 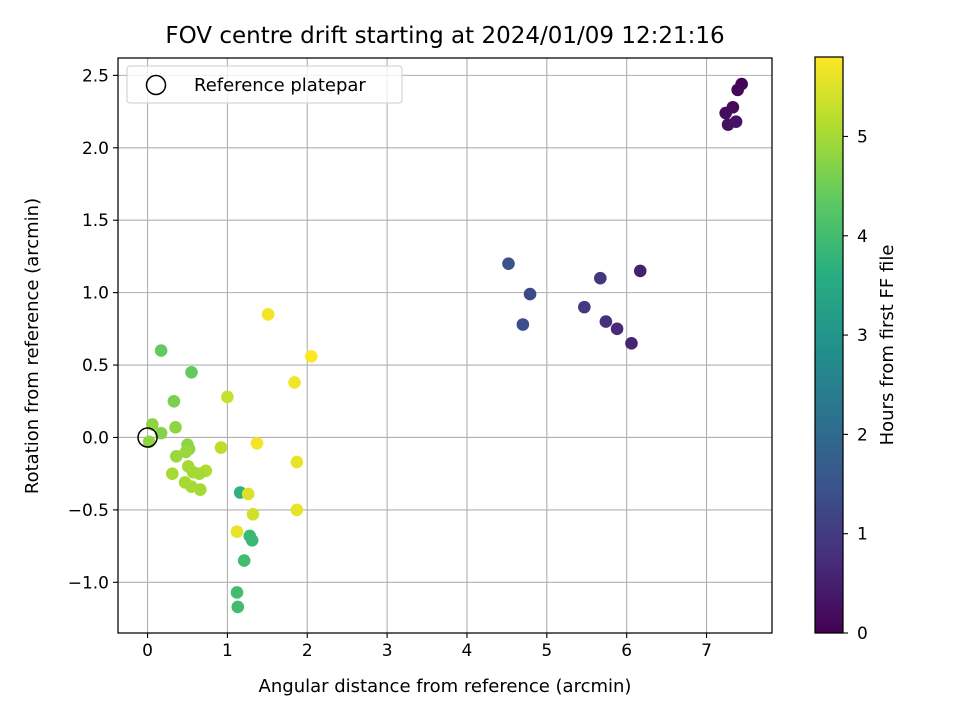 I want to click on colorbar-ticks: 0 1 2 3 4 5, so click(x=855, y=385).